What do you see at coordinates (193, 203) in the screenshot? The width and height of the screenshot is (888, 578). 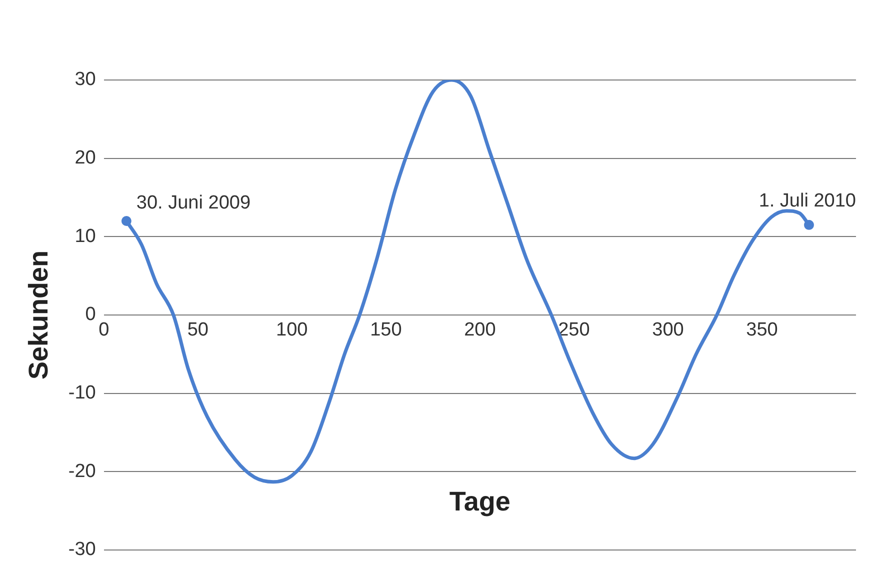 I see `annotation: 30. Juni 2009` at bounding box center [193, 203].